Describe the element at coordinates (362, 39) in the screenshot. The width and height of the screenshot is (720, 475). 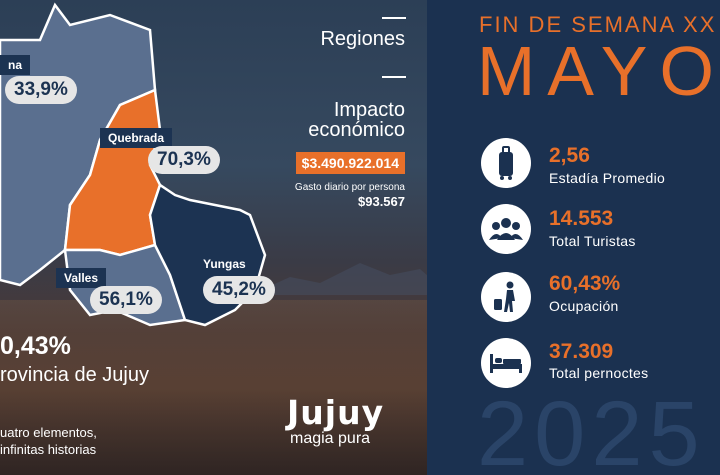
I see `regiones-heading: Regiones` at that location.